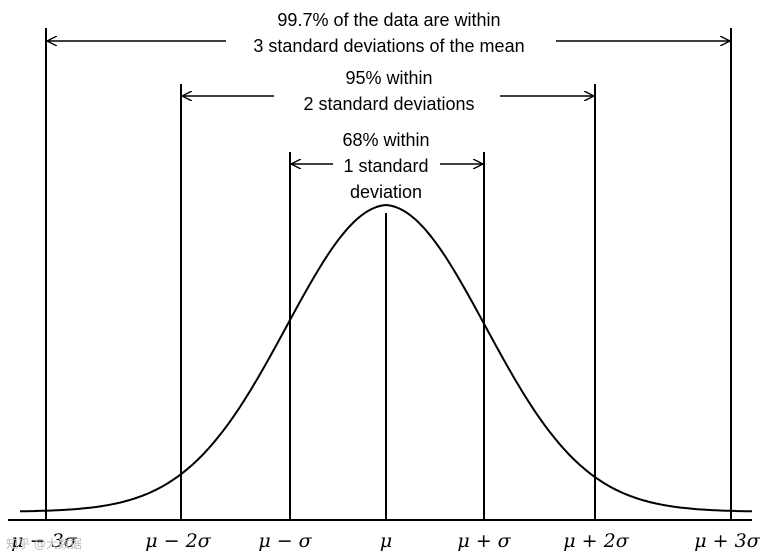 The width and height of the screenshot is (769, 558). What do you see at coordinates (596, 541) in the screenshot?
I see `tick-label-mu-plus-2sigma: μ + 2σ` at bounding box center [596, 541].